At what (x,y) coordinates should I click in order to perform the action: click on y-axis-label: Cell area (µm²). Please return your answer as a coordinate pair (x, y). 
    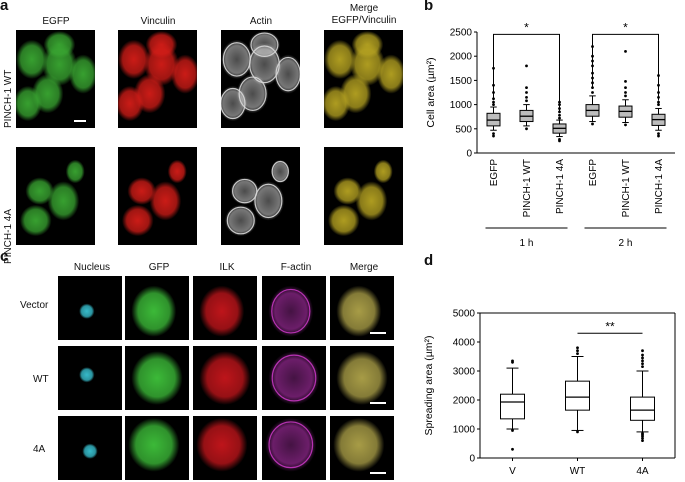
    Looking at the image, I should click on (431, 92).